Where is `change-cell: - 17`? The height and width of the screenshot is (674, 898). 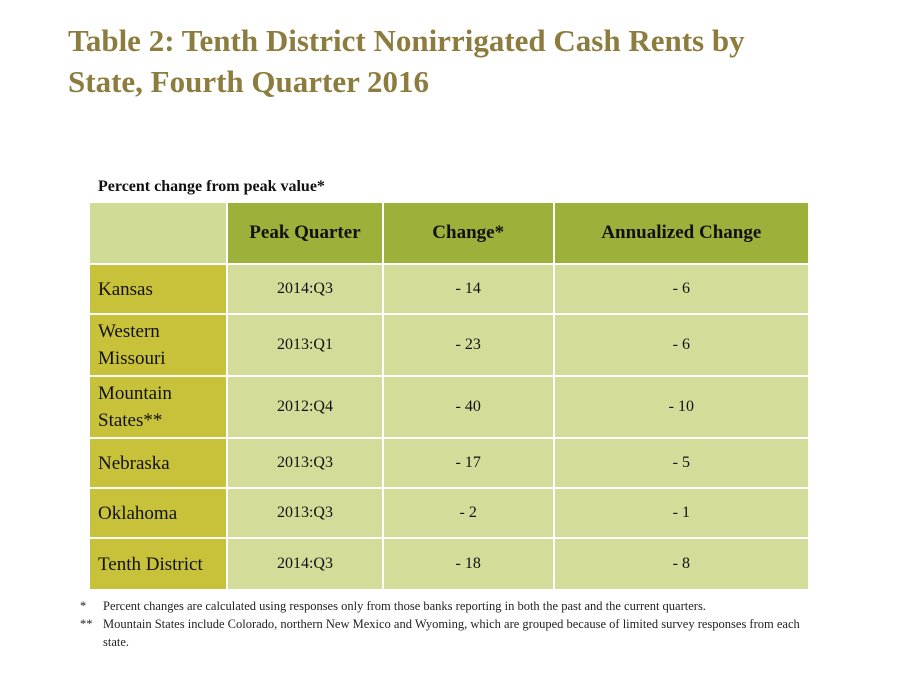
change-cell: - 17 is located at coordinates (468, 463).